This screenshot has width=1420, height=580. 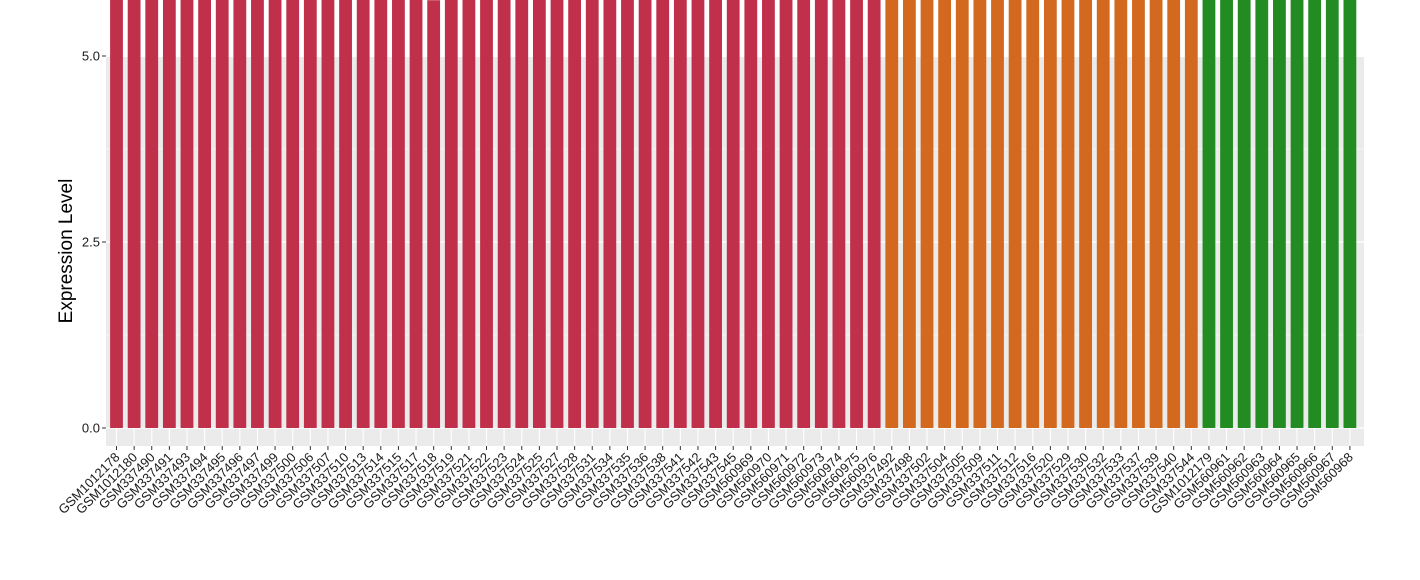 What do you see at coordinates (91, 56) in the screenshot?
I see `y-tick-label: 5.0` at bounding box center [91, 56].